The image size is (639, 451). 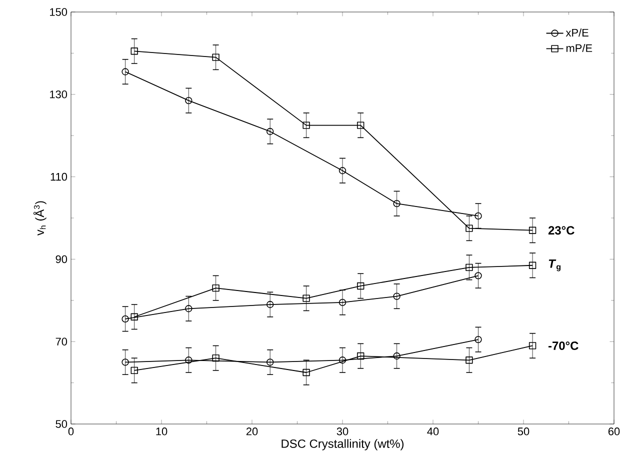 What do you see at coordinates (71, 432) in the screenshot?
I see `x-tick-label: 0` at bounding box center [71, 432].